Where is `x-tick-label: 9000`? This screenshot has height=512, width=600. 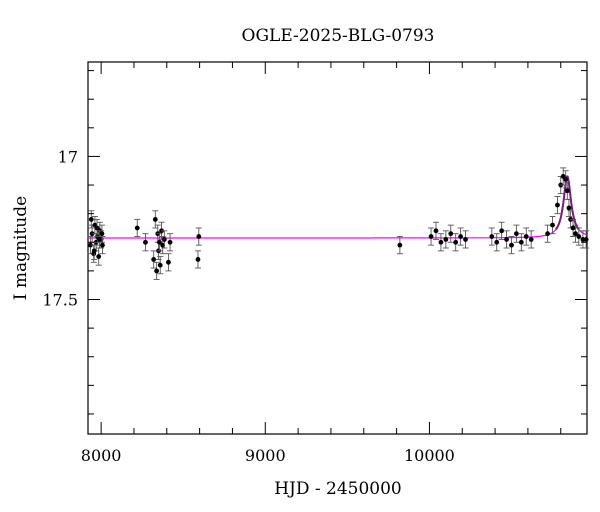 x-tick-label: 9000 is located at coordinates (265, 455).